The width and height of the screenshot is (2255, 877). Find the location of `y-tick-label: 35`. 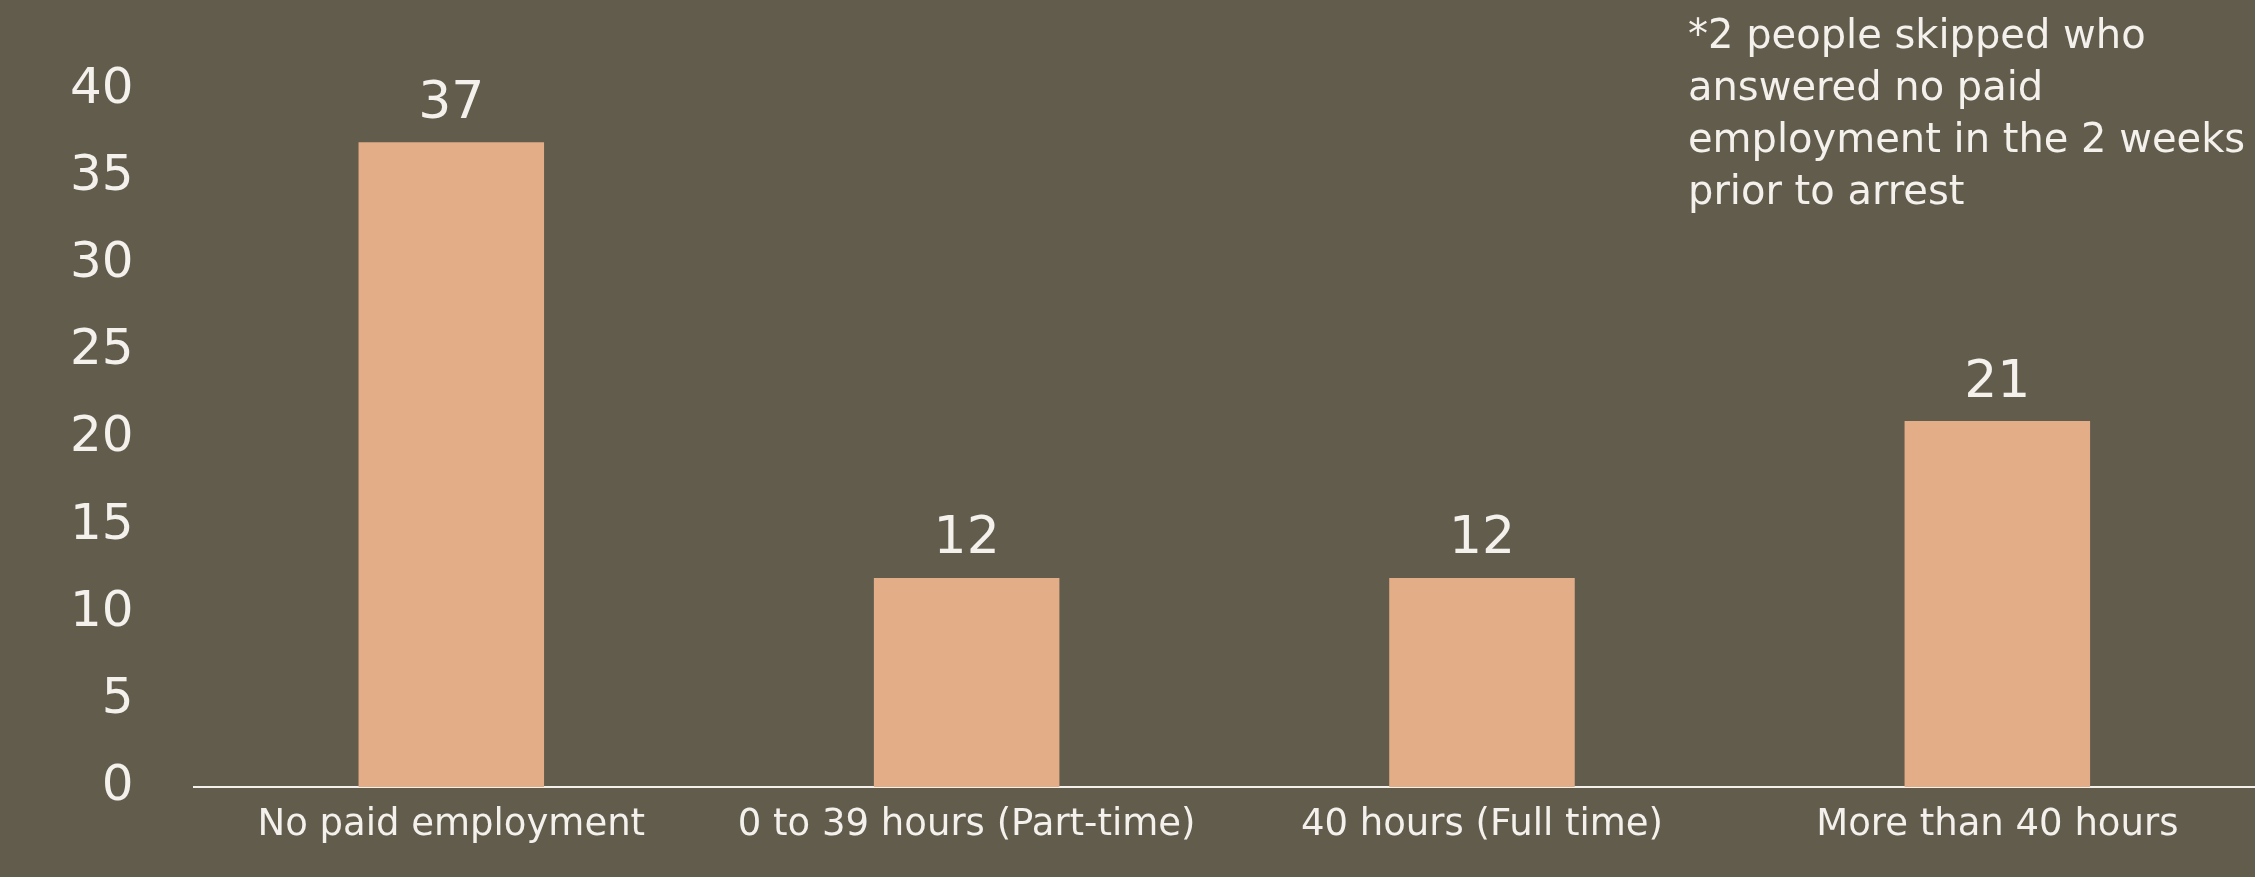

y-tick-label: 35 is located at coordinates (102, 173).